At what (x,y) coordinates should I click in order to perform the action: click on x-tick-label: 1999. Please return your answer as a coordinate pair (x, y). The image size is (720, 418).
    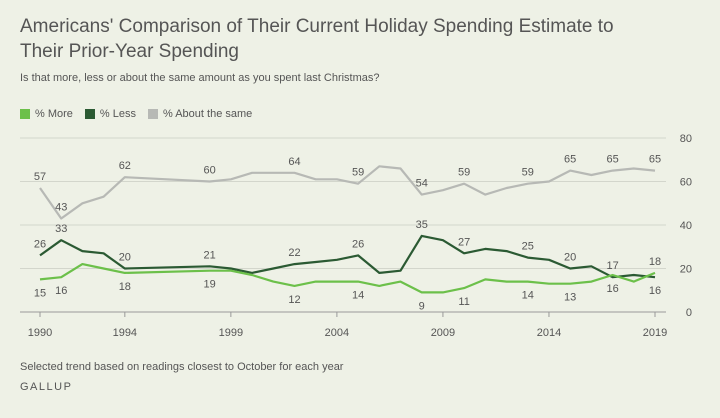
    Looking at the image, I should click on (231, 333).